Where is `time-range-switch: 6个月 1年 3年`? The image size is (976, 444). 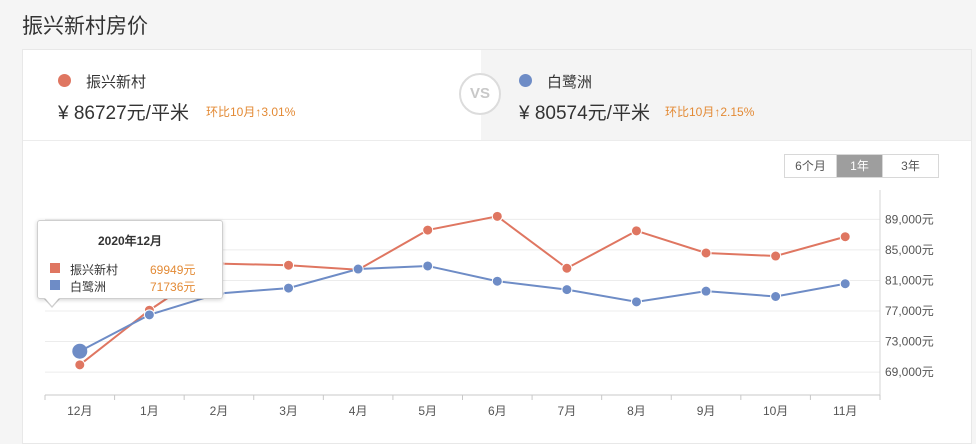
time-range-switch: 6个月 1年 3年 is located at coordinates (861, 166).